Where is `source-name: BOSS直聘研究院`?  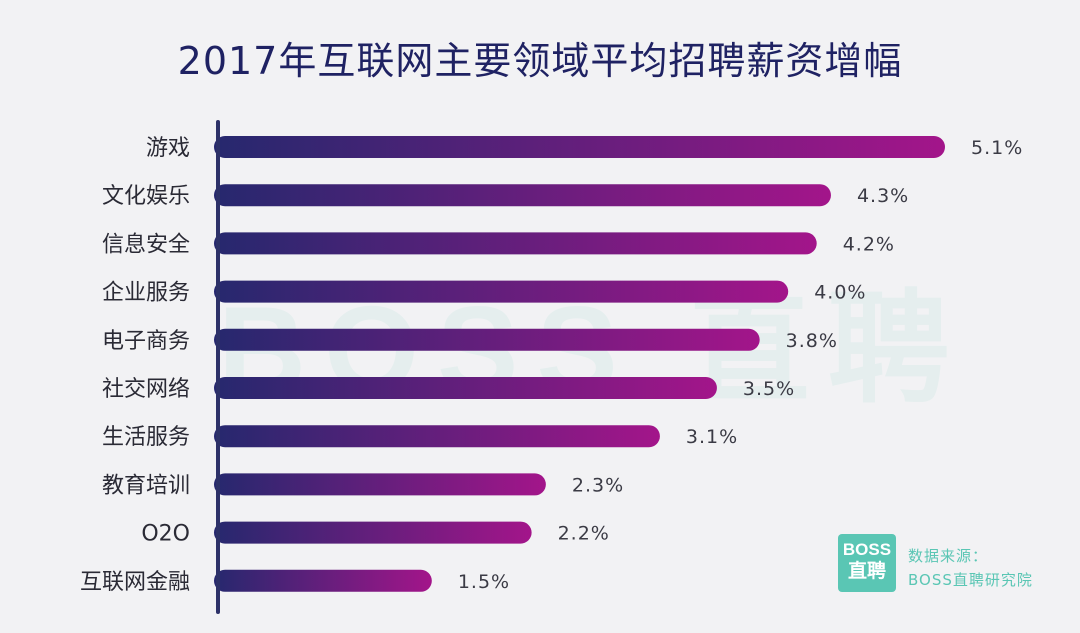
source-name: BOSS直聘研究院 is located at coordinates (970, 580).